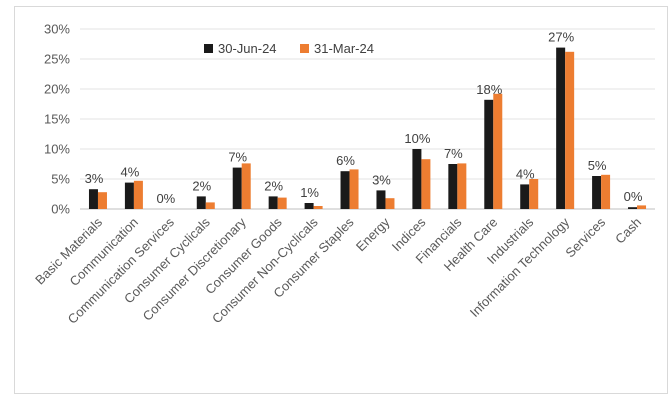  I want to click on x-category-label: Energy, so click(373, 234).